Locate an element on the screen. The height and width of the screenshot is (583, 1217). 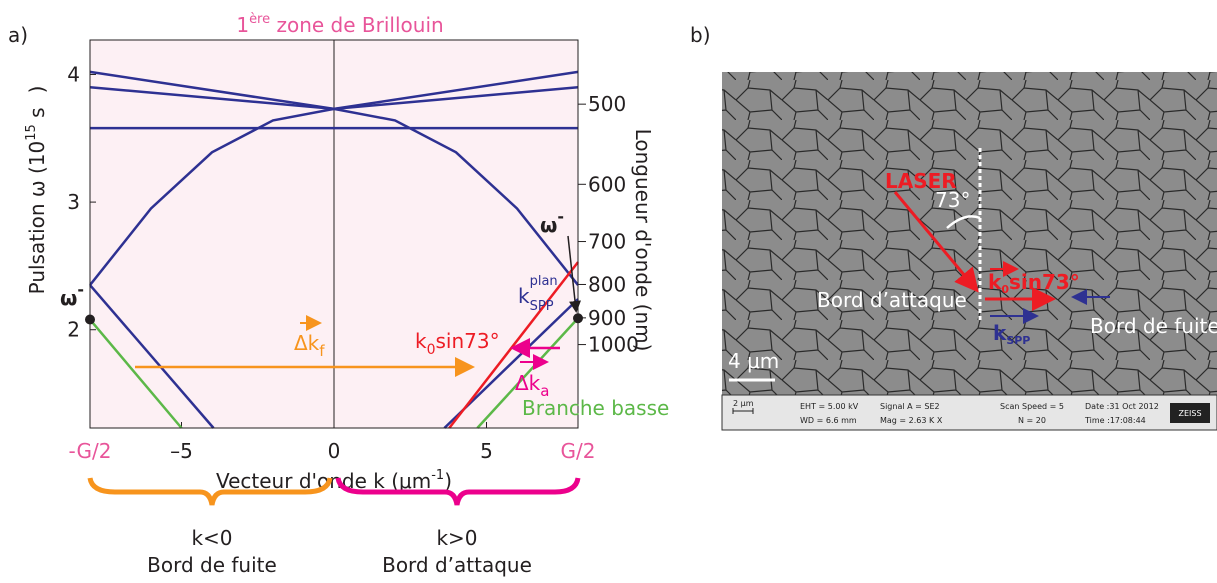
annotation-sup: plan is located at coordinates (544, 281).